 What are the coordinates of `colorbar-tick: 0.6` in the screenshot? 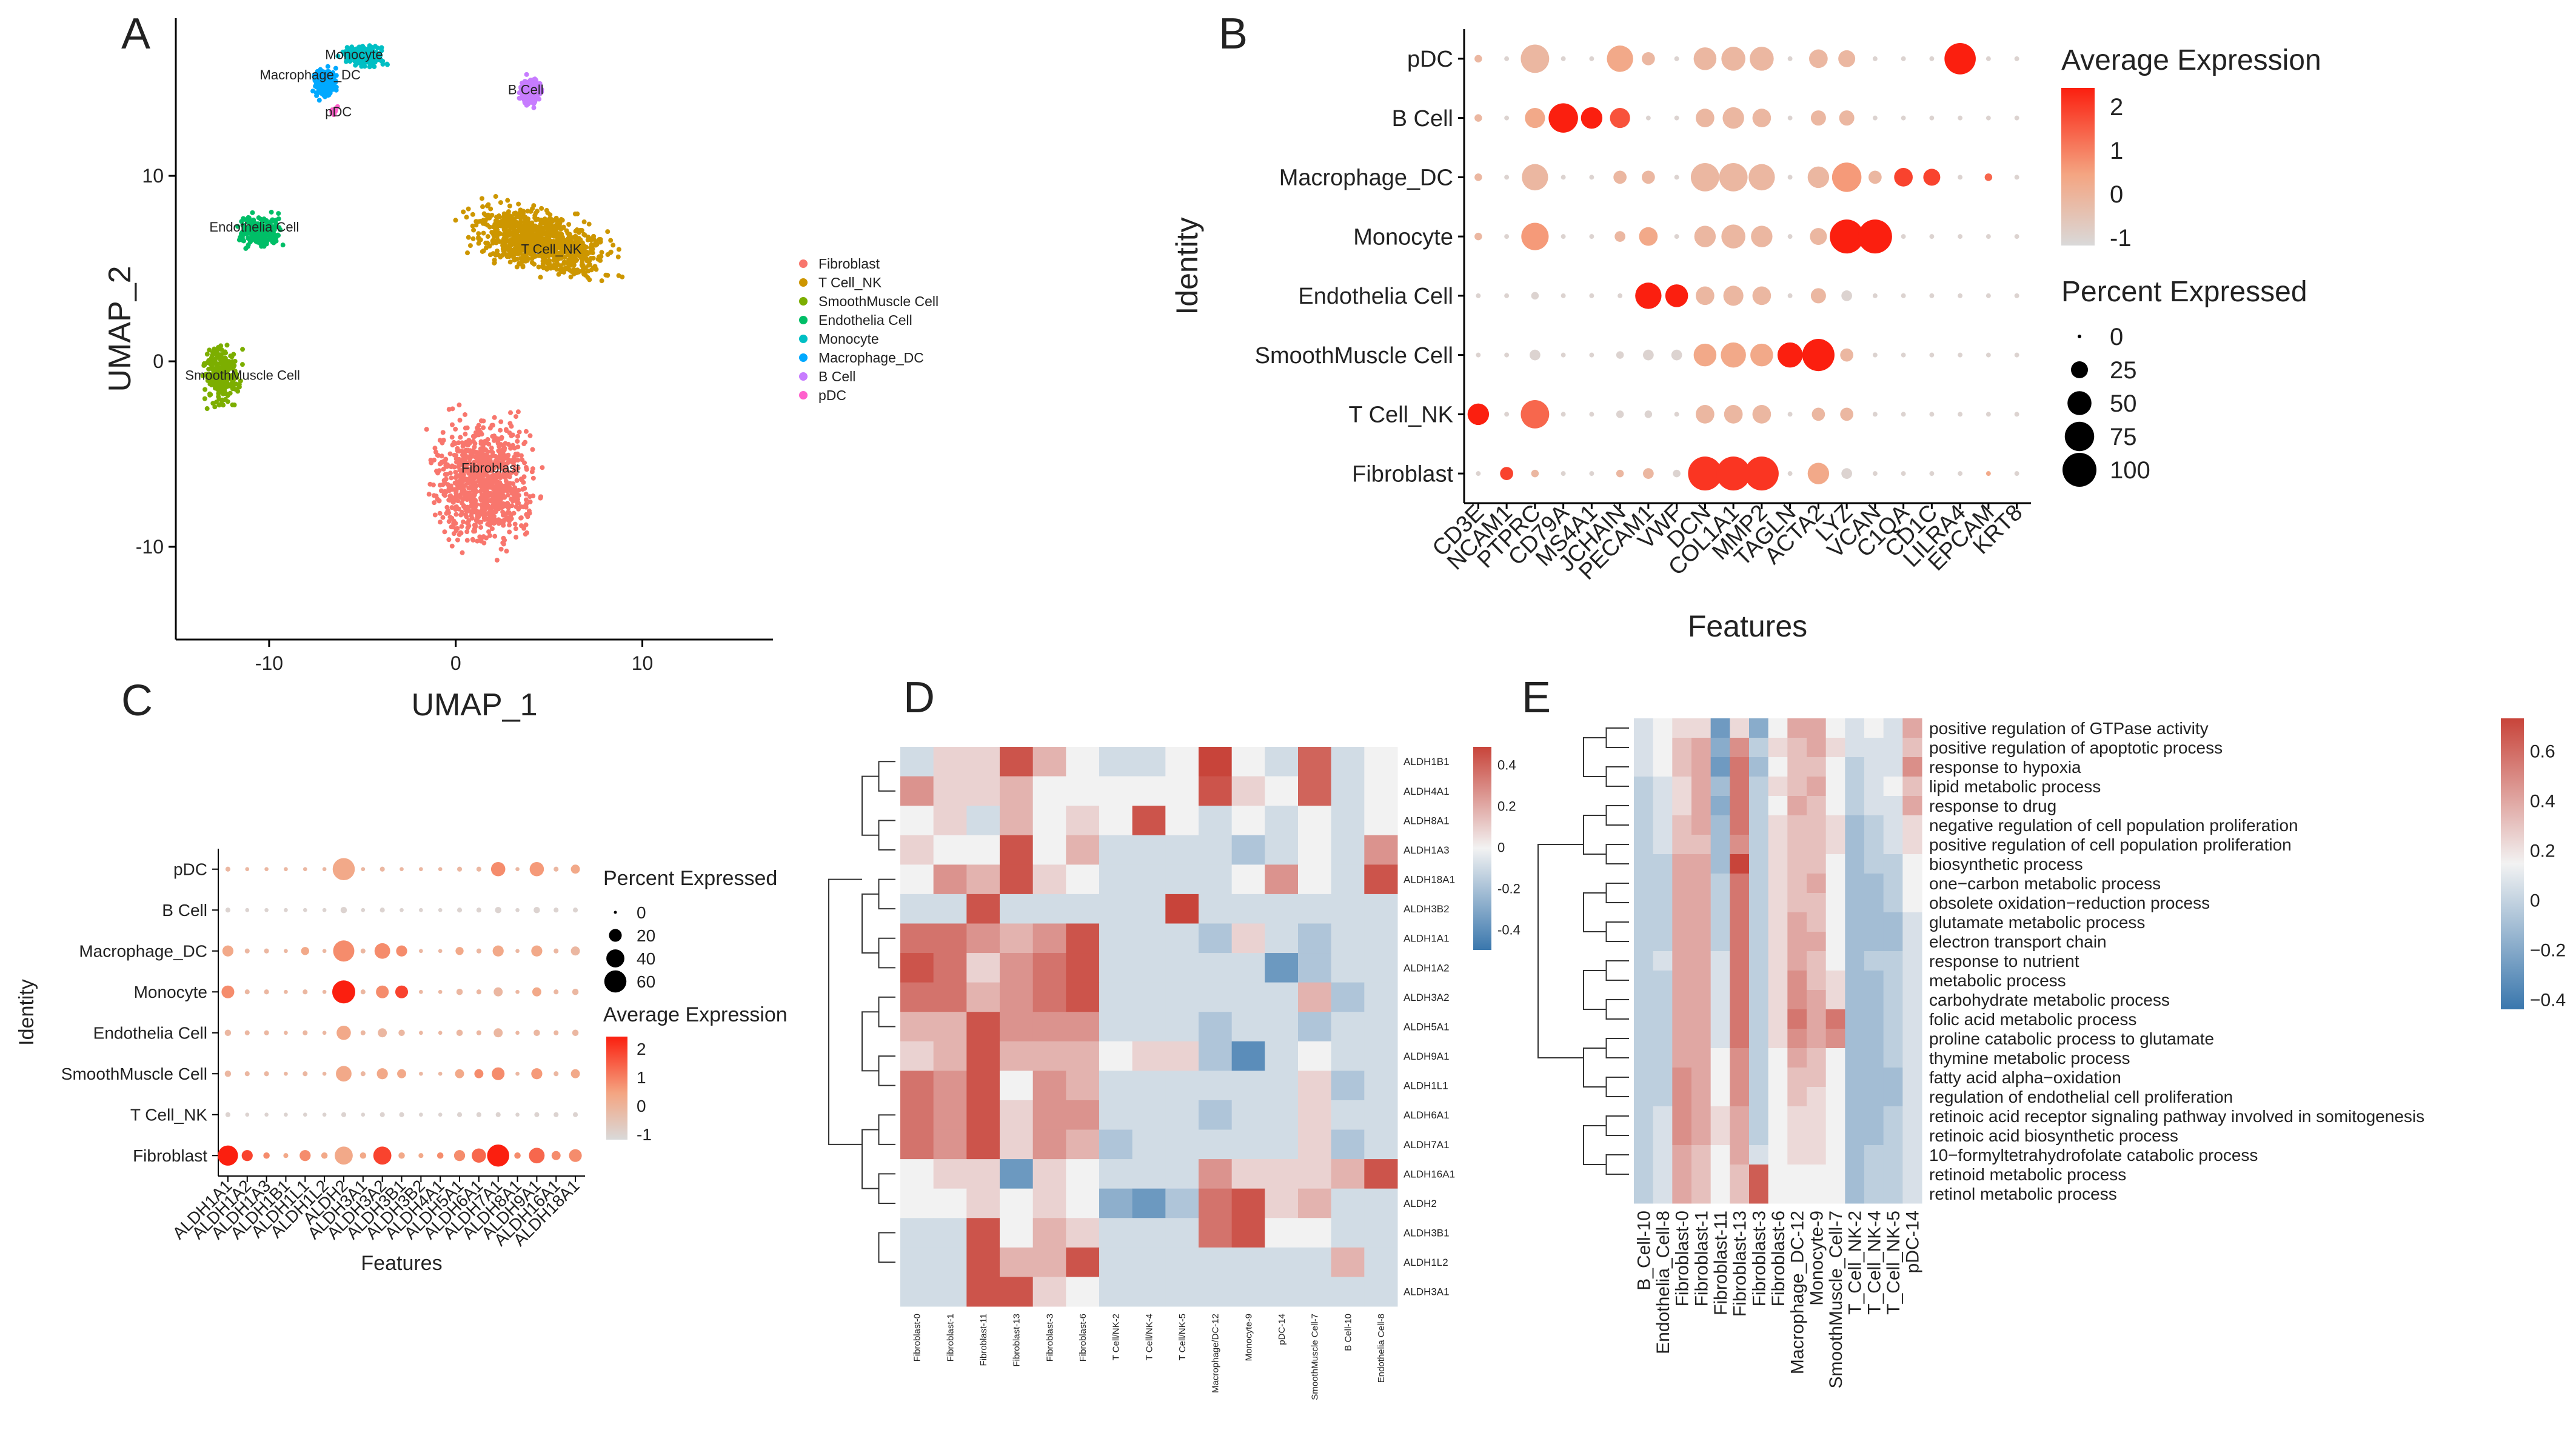 It's located at (2542, 752).